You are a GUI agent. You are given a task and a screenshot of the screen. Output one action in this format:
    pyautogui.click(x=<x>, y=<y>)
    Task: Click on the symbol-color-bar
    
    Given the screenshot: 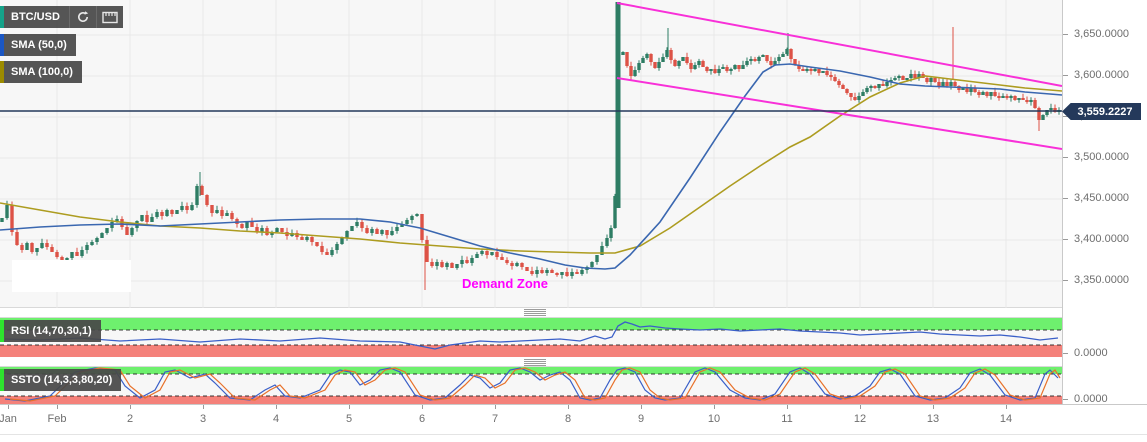 What is the action you would take?
    pyautogui.click(x=2, y=17)
    